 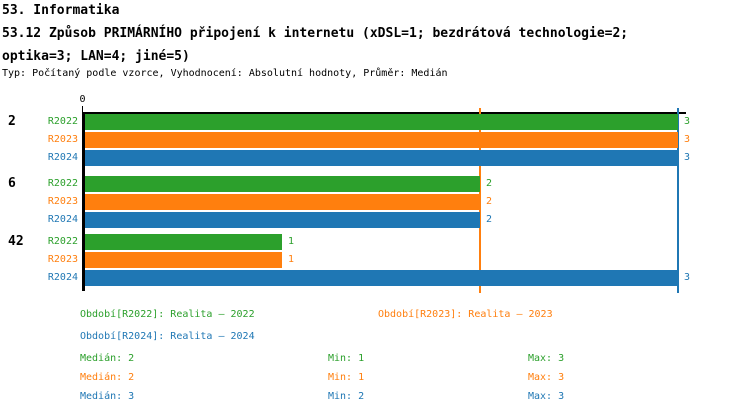 I want to click on legend-stat-min-r2022: Min: 1, so click(x=346, y=358).